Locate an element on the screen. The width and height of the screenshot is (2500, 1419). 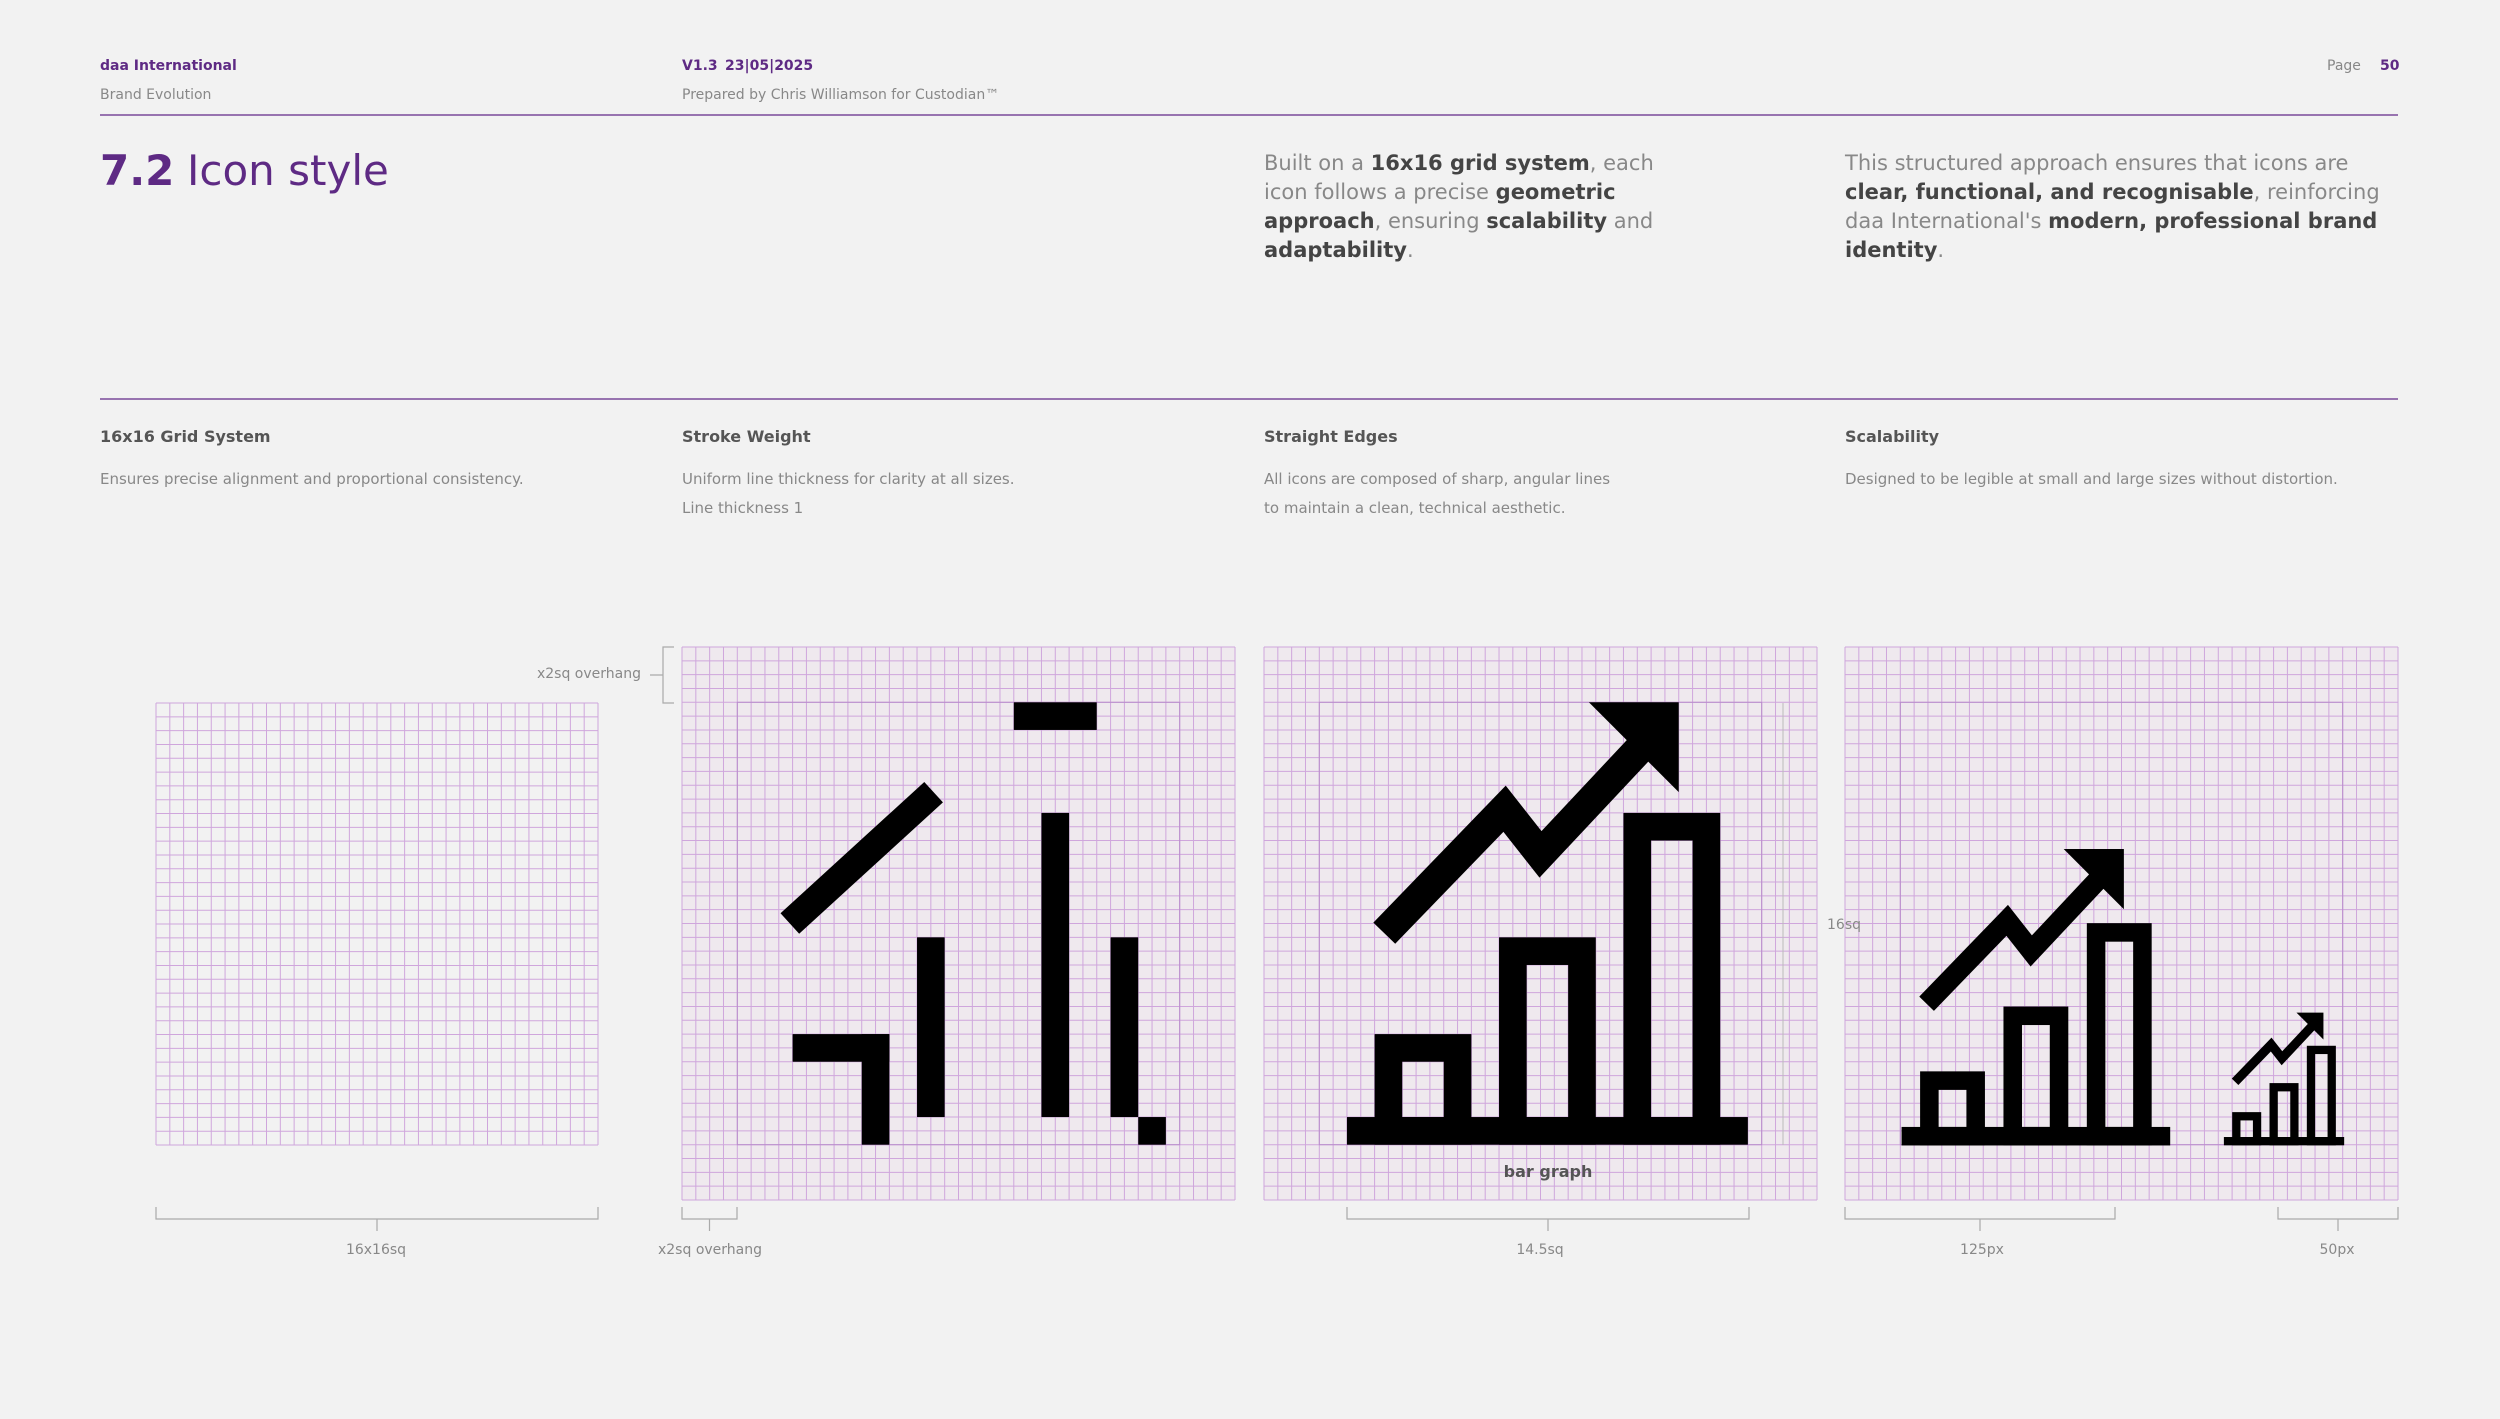
date: 23|05|2025 is located at coordinates (769, 66).